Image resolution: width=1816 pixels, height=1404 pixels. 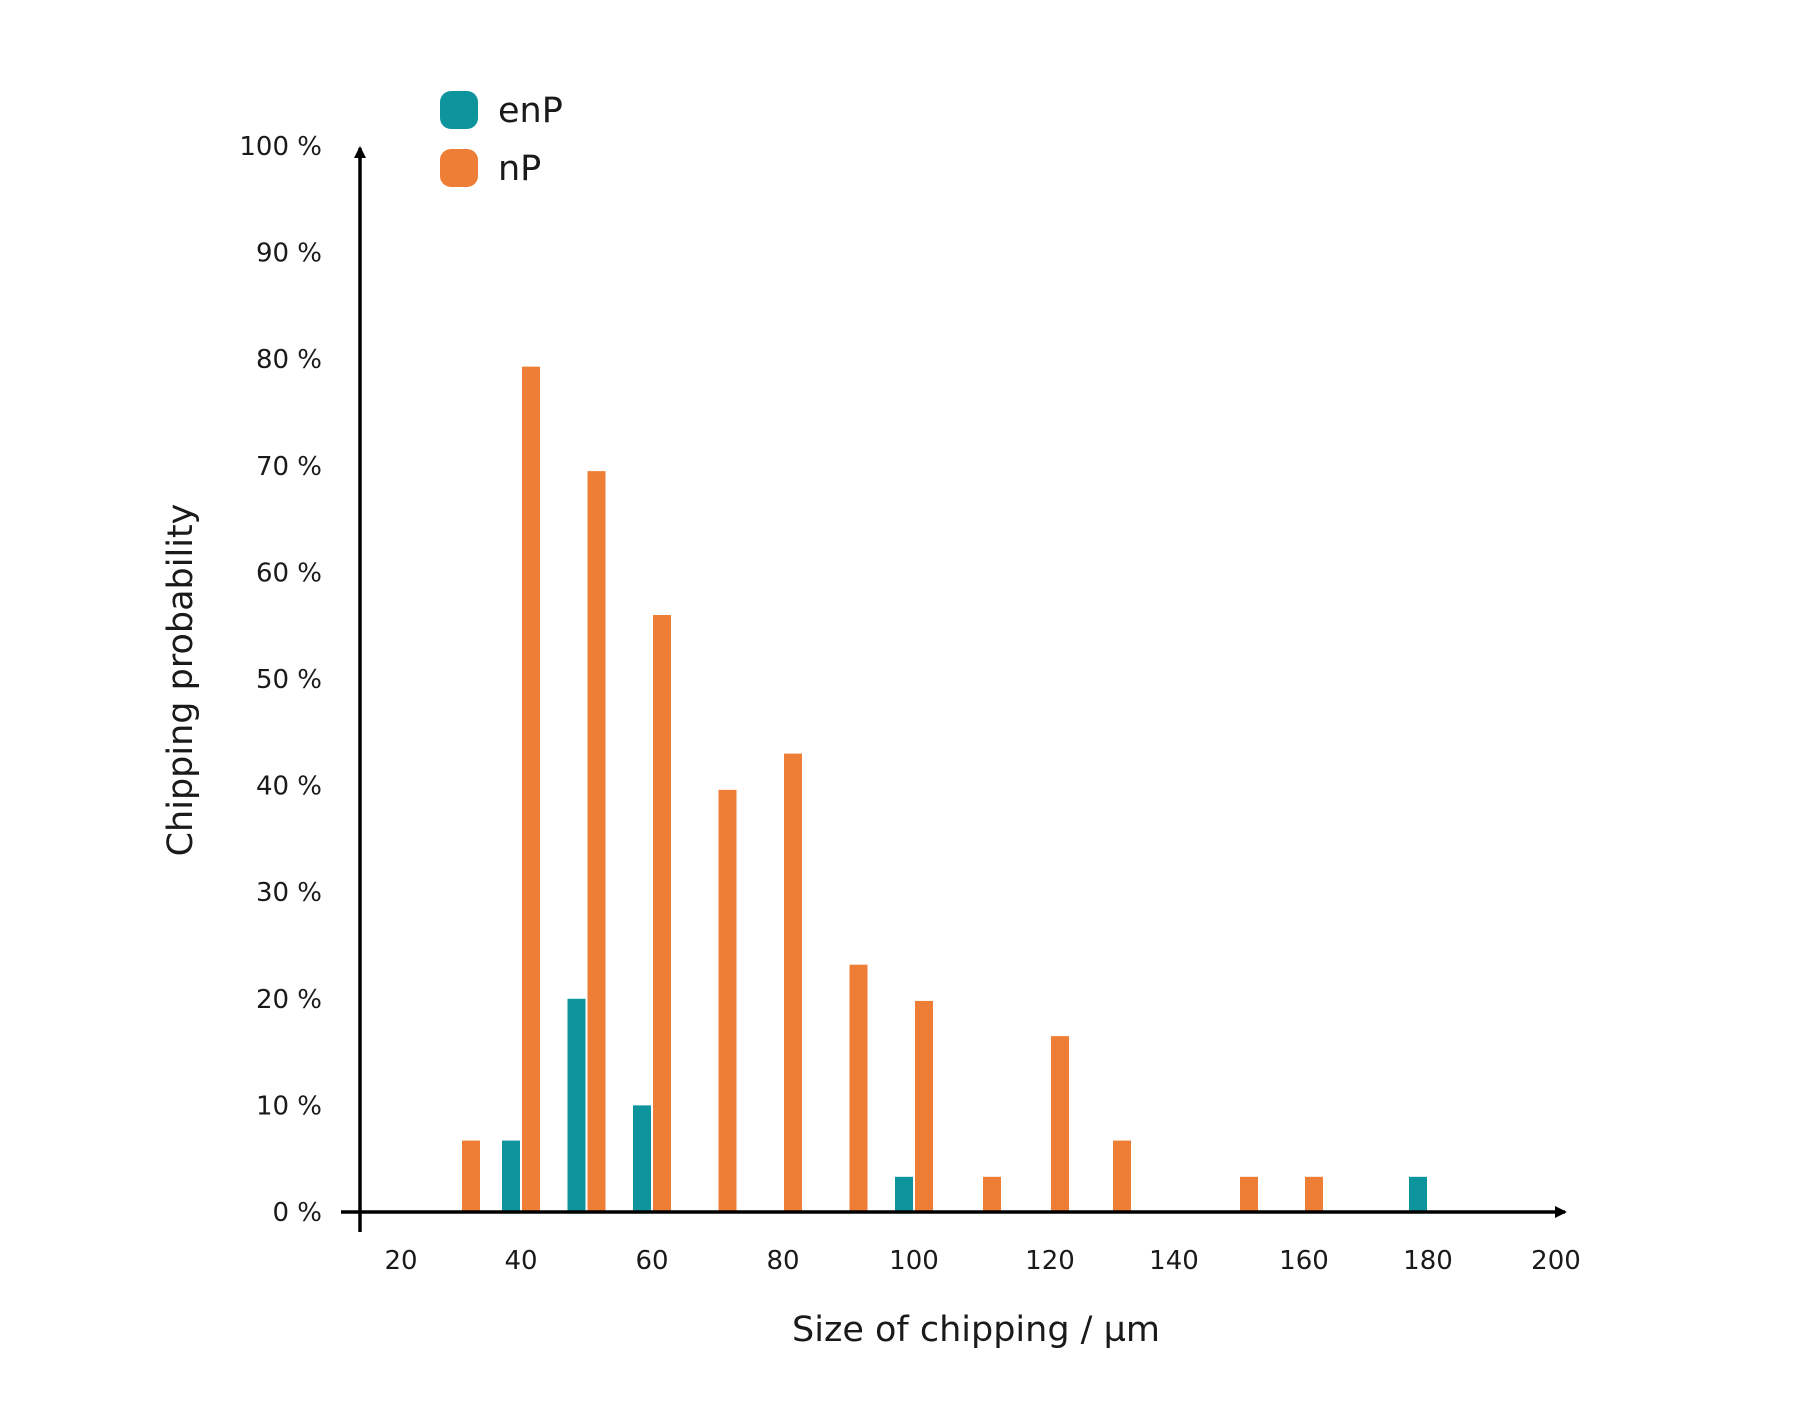 I want to click on x-tick-label: 60, so click(x=651, y=1261).